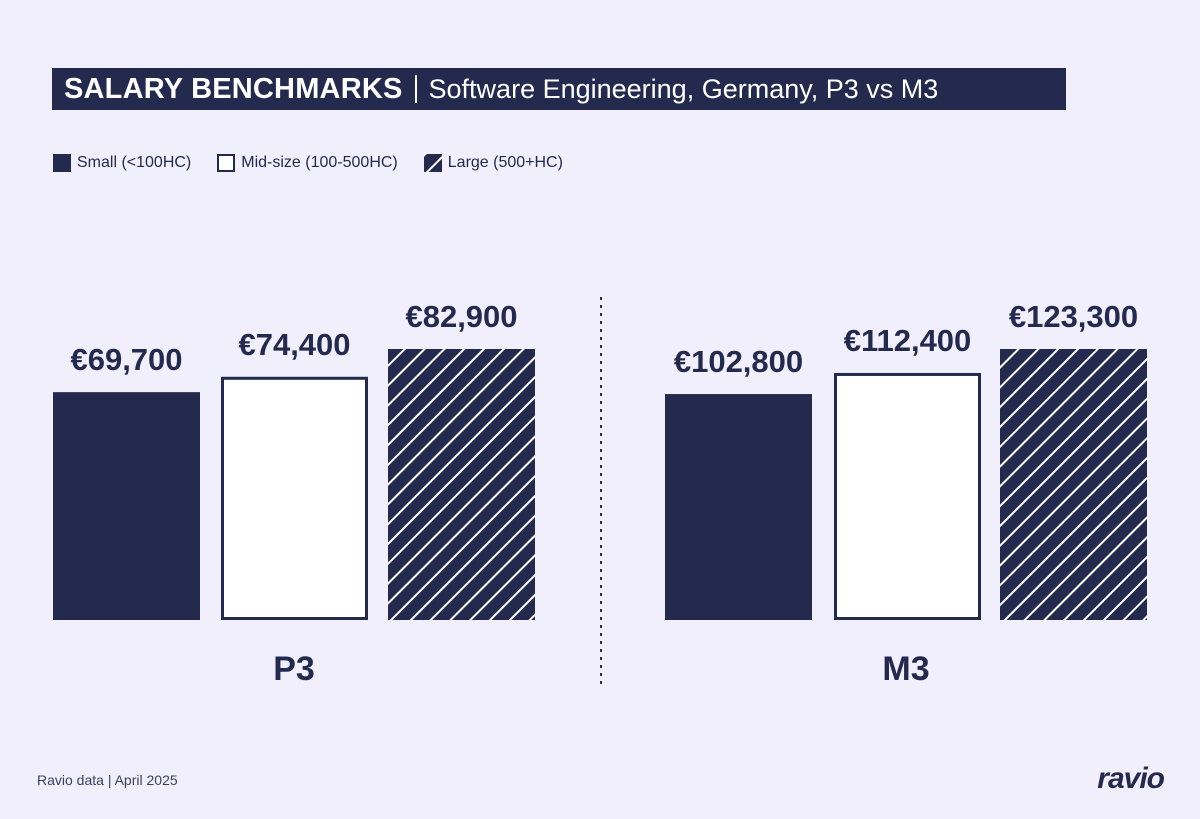 The image size is (1200, 819). What do you see at coordinates (738, 507) in the screenshot?
I see `bar-m3-solid` at bounding box center [738, 507].